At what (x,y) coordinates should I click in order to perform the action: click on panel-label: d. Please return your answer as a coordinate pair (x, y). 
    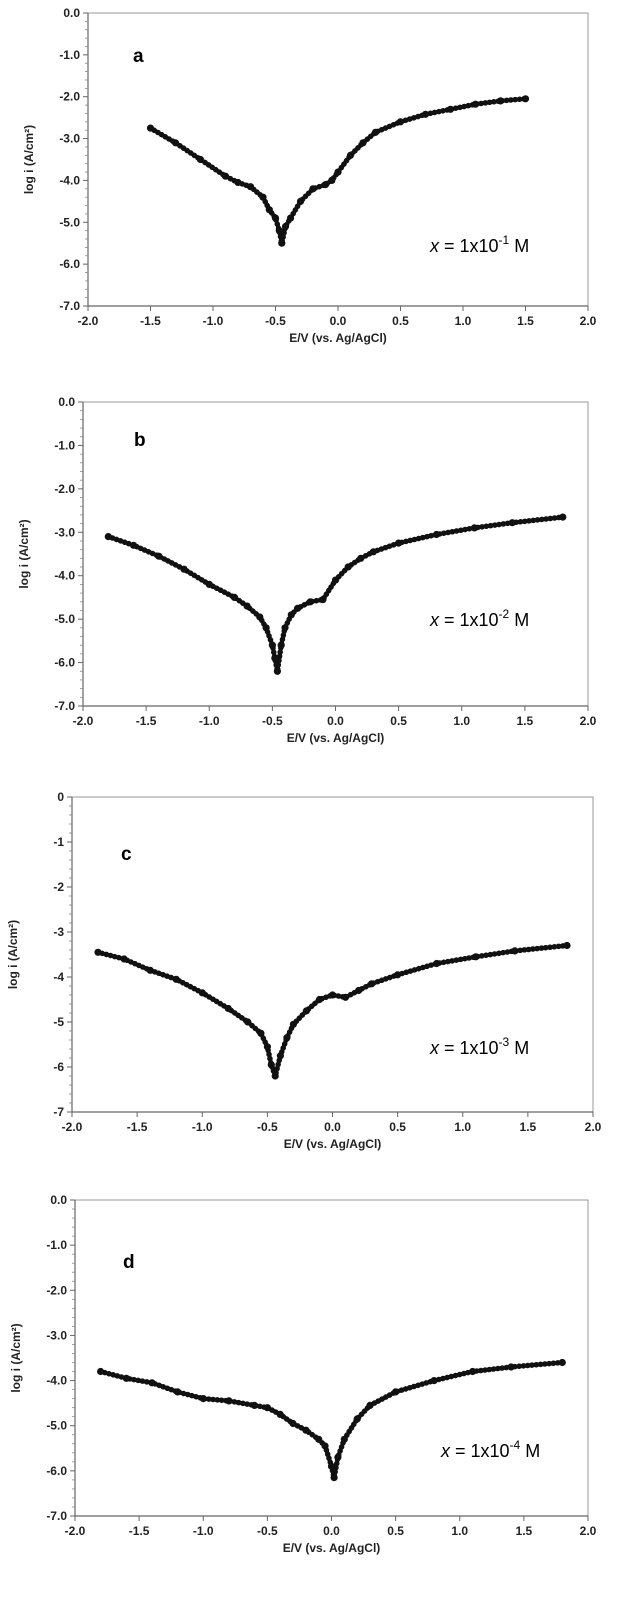
    Looking at the image, I should click on (129, 1262).